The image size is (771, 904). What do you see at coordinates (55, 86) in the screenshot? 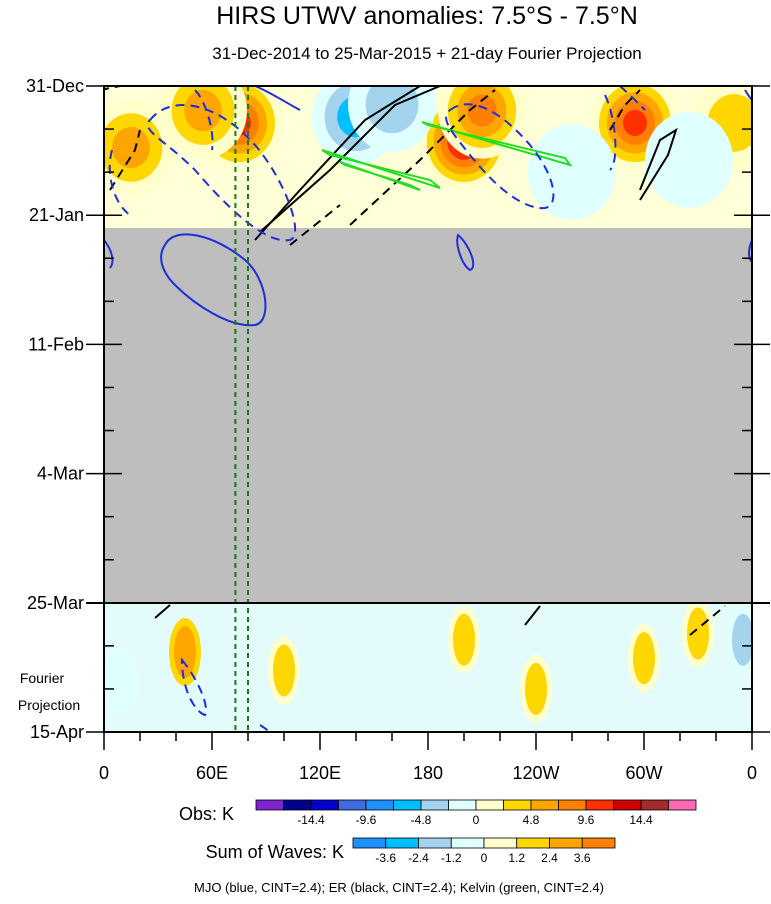
I see `y-tick-label: 31-Dec` at bounding box center [55, 86].